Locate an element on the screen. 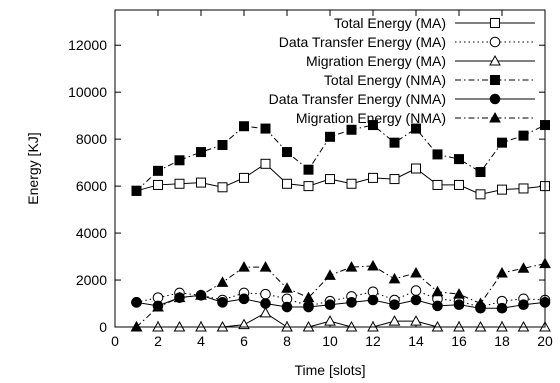 The image size is (560, 383). x-tick-label: 10 is located at coordinates (330, 341).